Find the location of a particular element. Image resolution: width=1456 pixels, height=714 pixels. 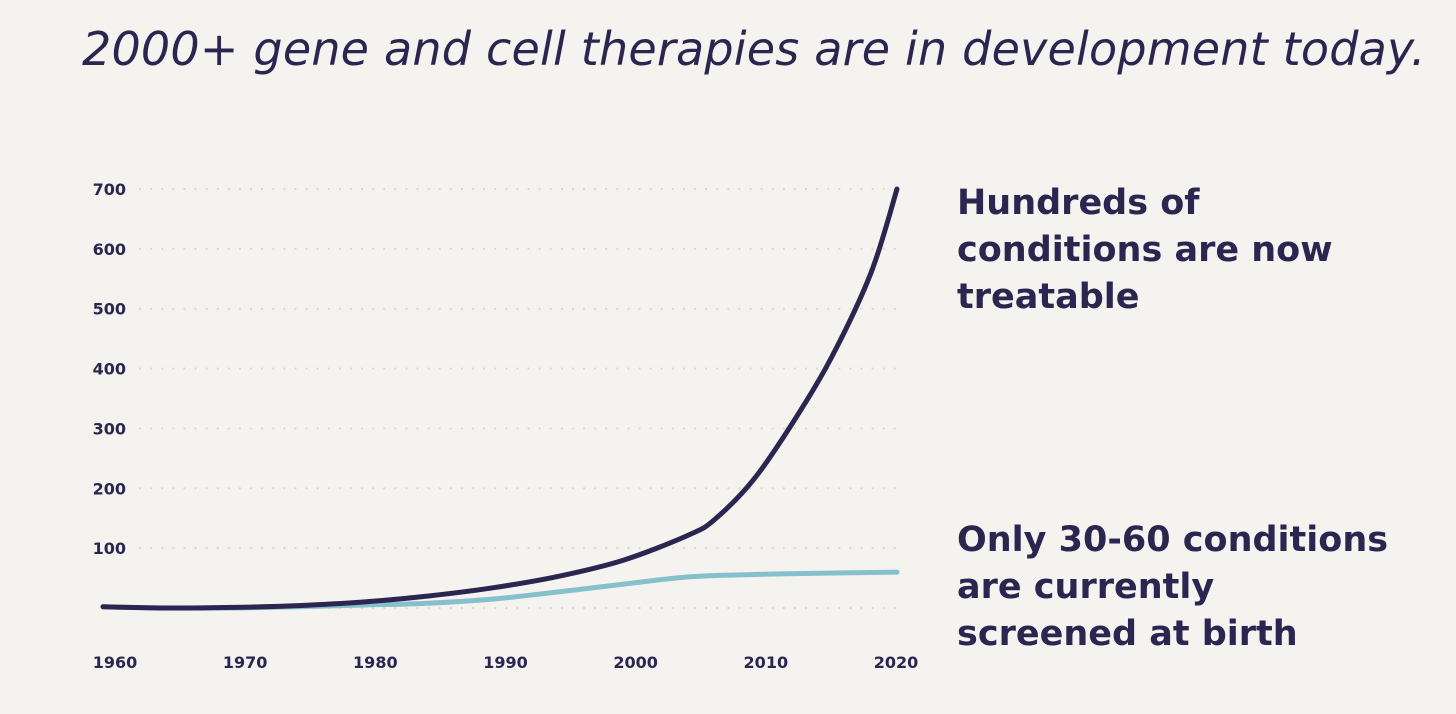

x-axis-ticks: 1960 1970 1980 1990 2000 2010 2020 is located at coordinates (506, 662).